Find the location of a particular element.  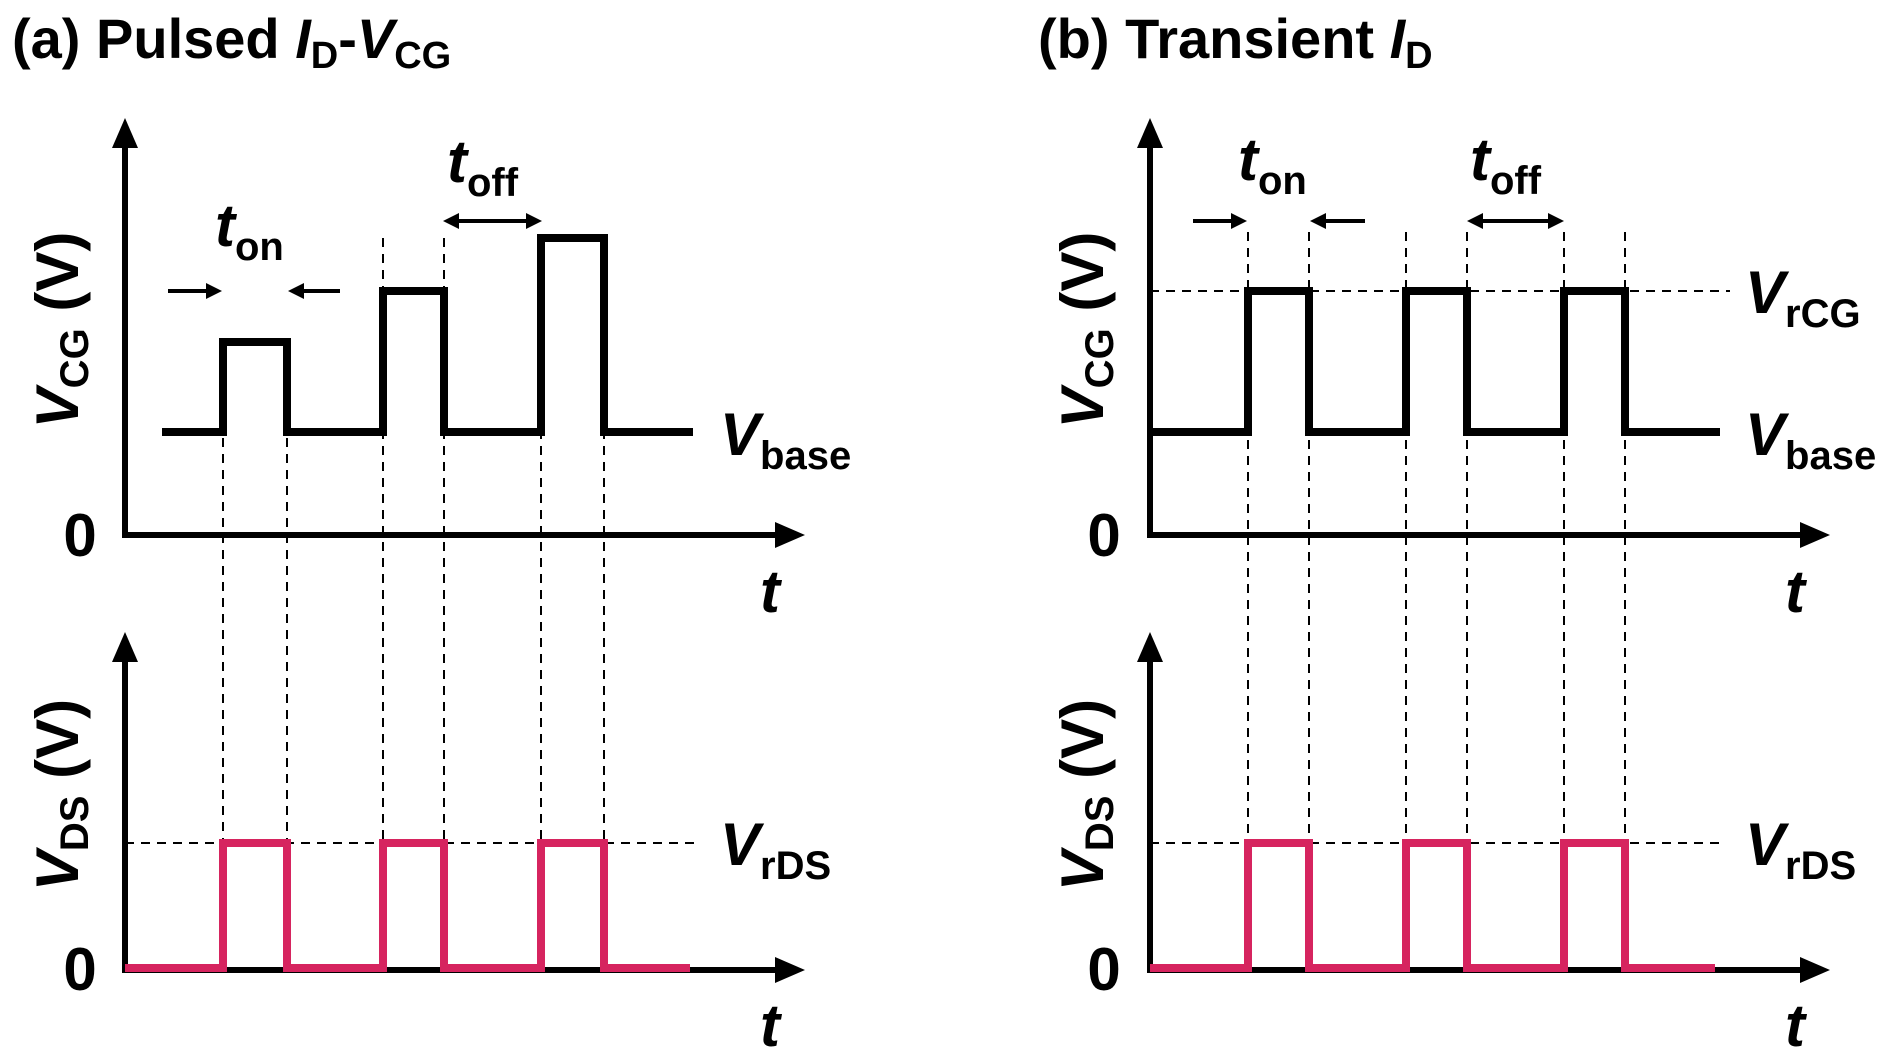

panel-a-ton-marker: ton is located at coordinates (254, 245).